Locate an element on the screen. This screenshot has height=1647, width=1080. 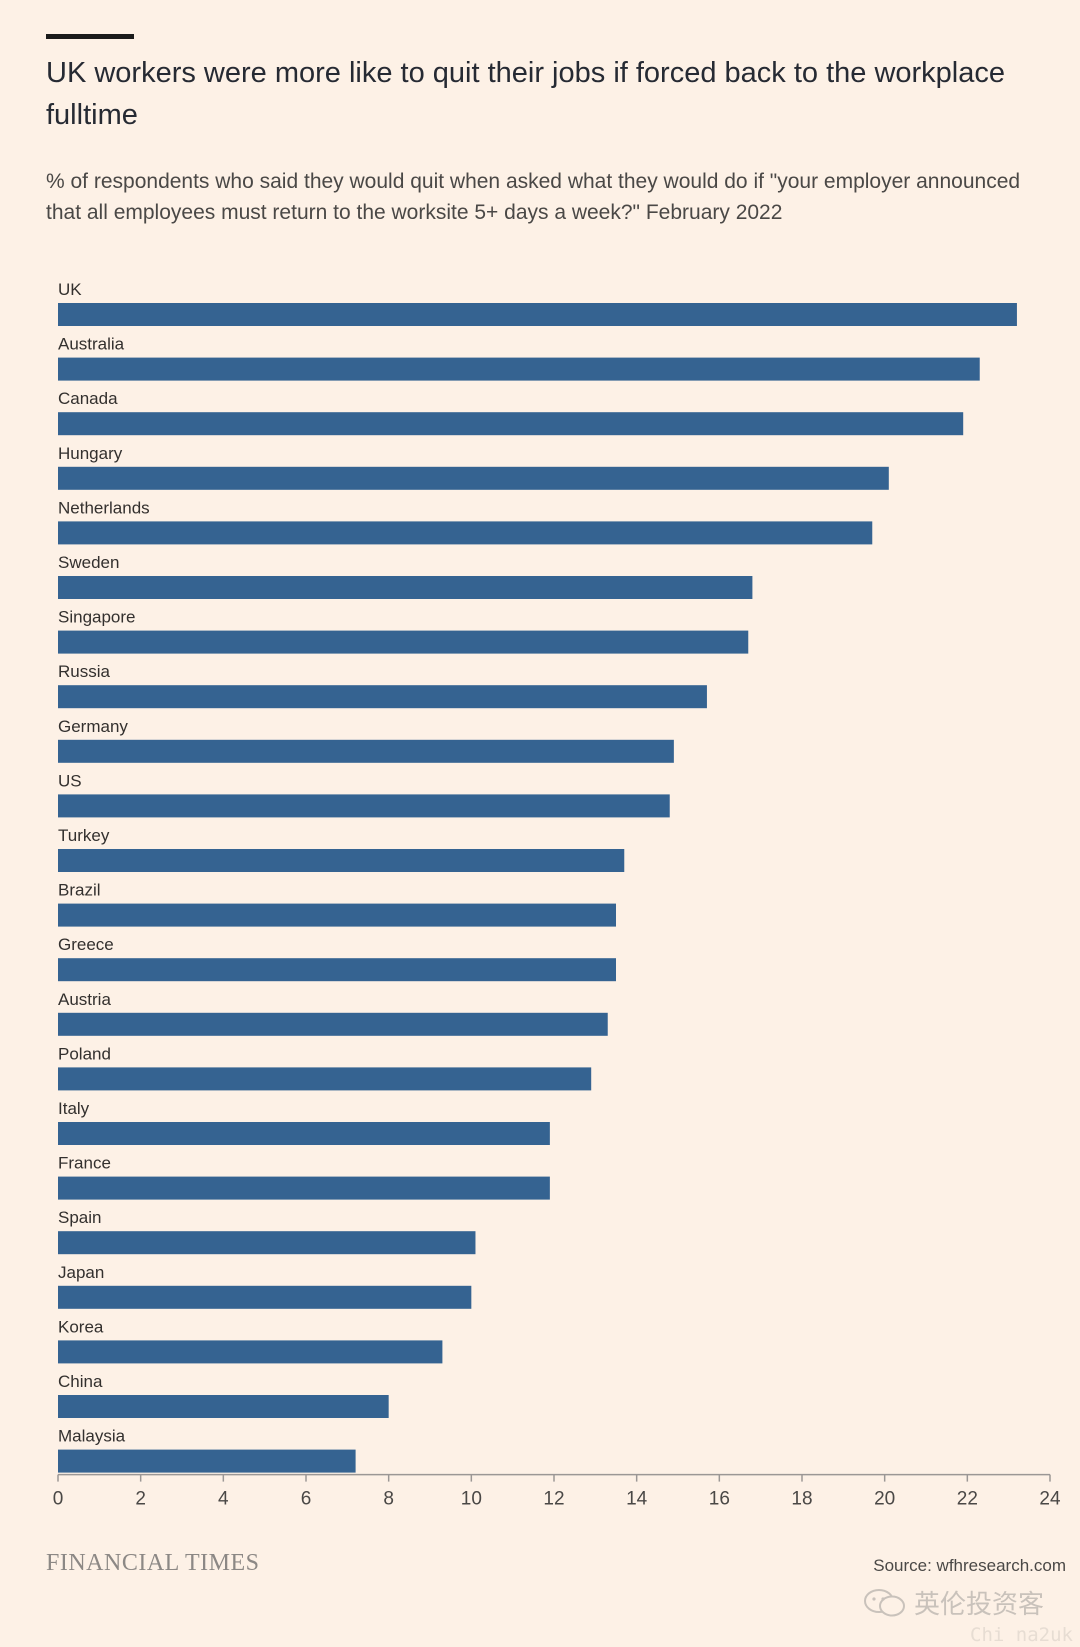
category-label-italy: Italy is located at coordinates (74, 1108).